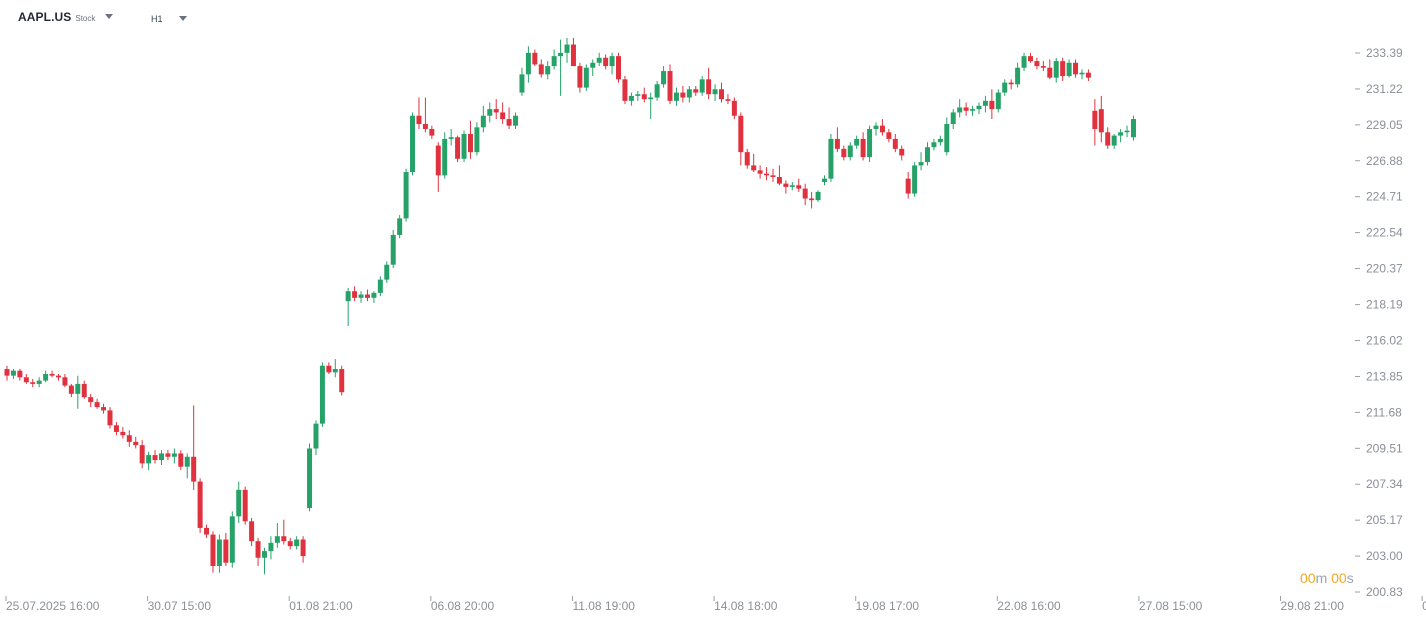 This screenshot has height=623, width=1426. Describe the element at coordinates (169, 19) in the screenshot. I see `timeframe-selector: H1` at that location.